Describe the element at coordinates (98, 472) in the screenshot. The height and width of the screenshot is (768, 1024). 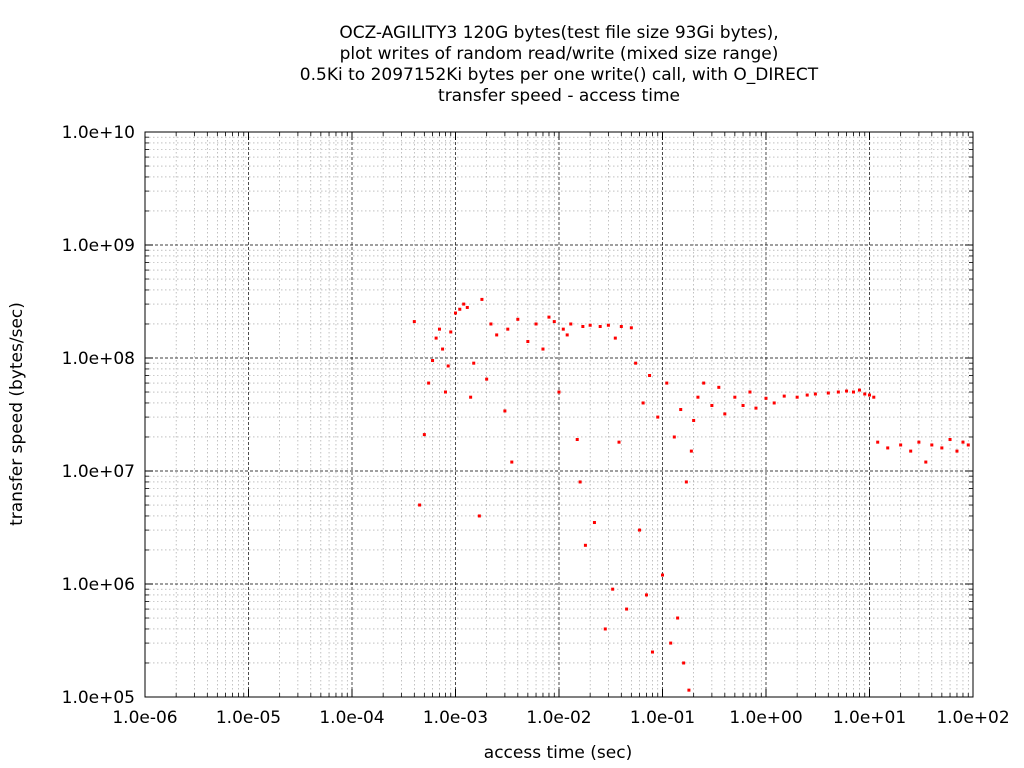
I see `y-tick-label: 1.0e+07` at that location.